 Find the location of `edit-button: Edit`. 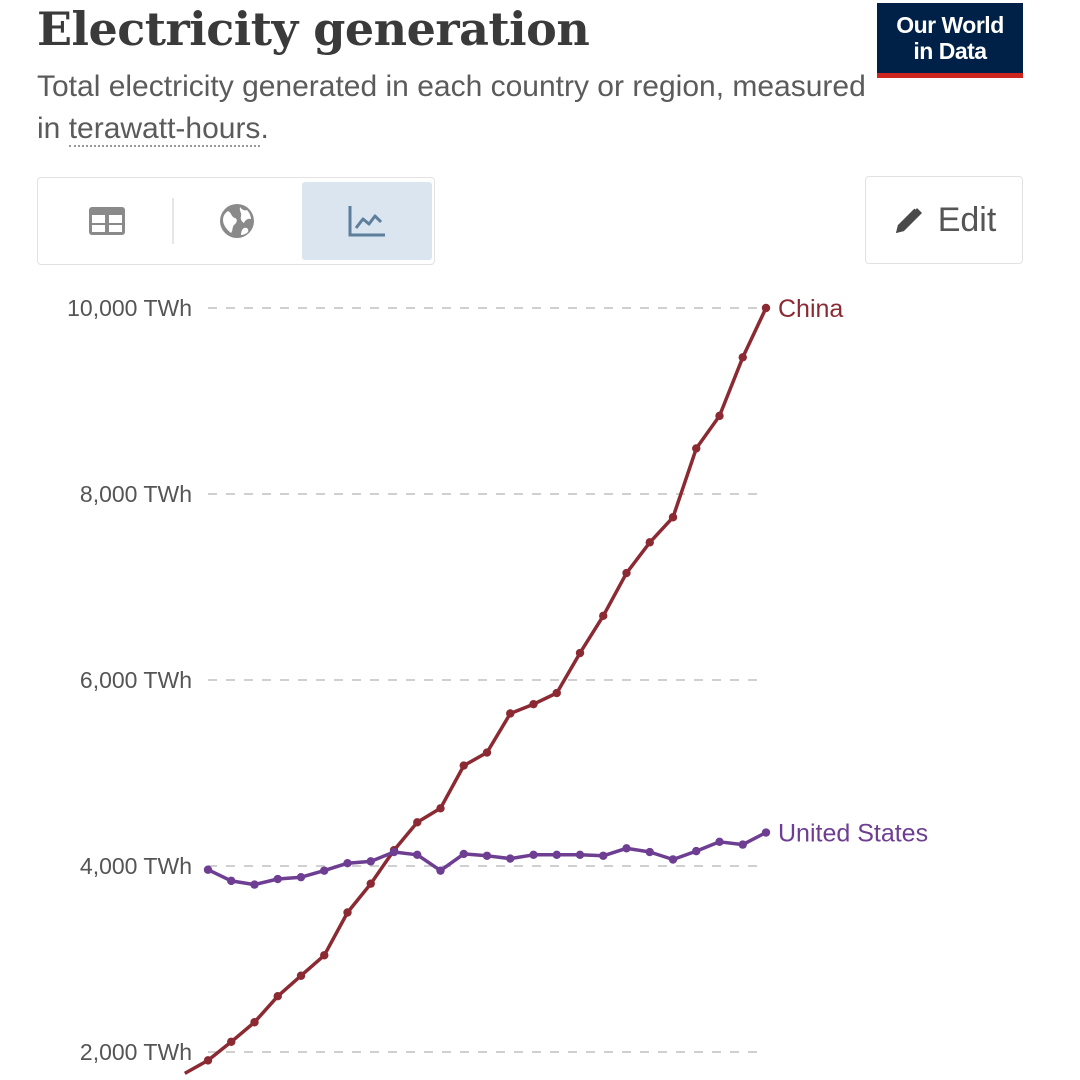

edit-button: Edit is located at coordinates (944, 220).